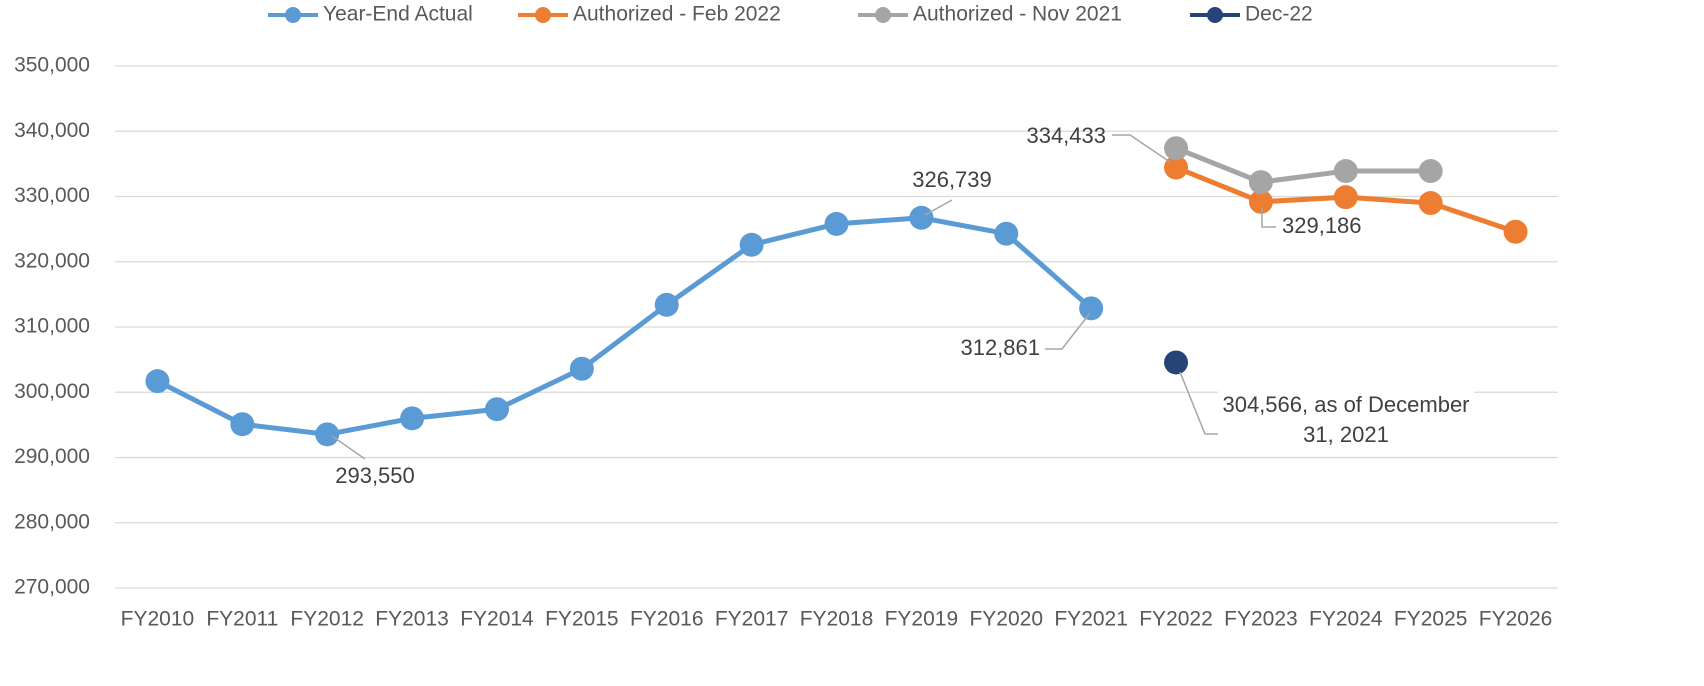  I want to click on data-label: 329,186, so click(1322, 225).